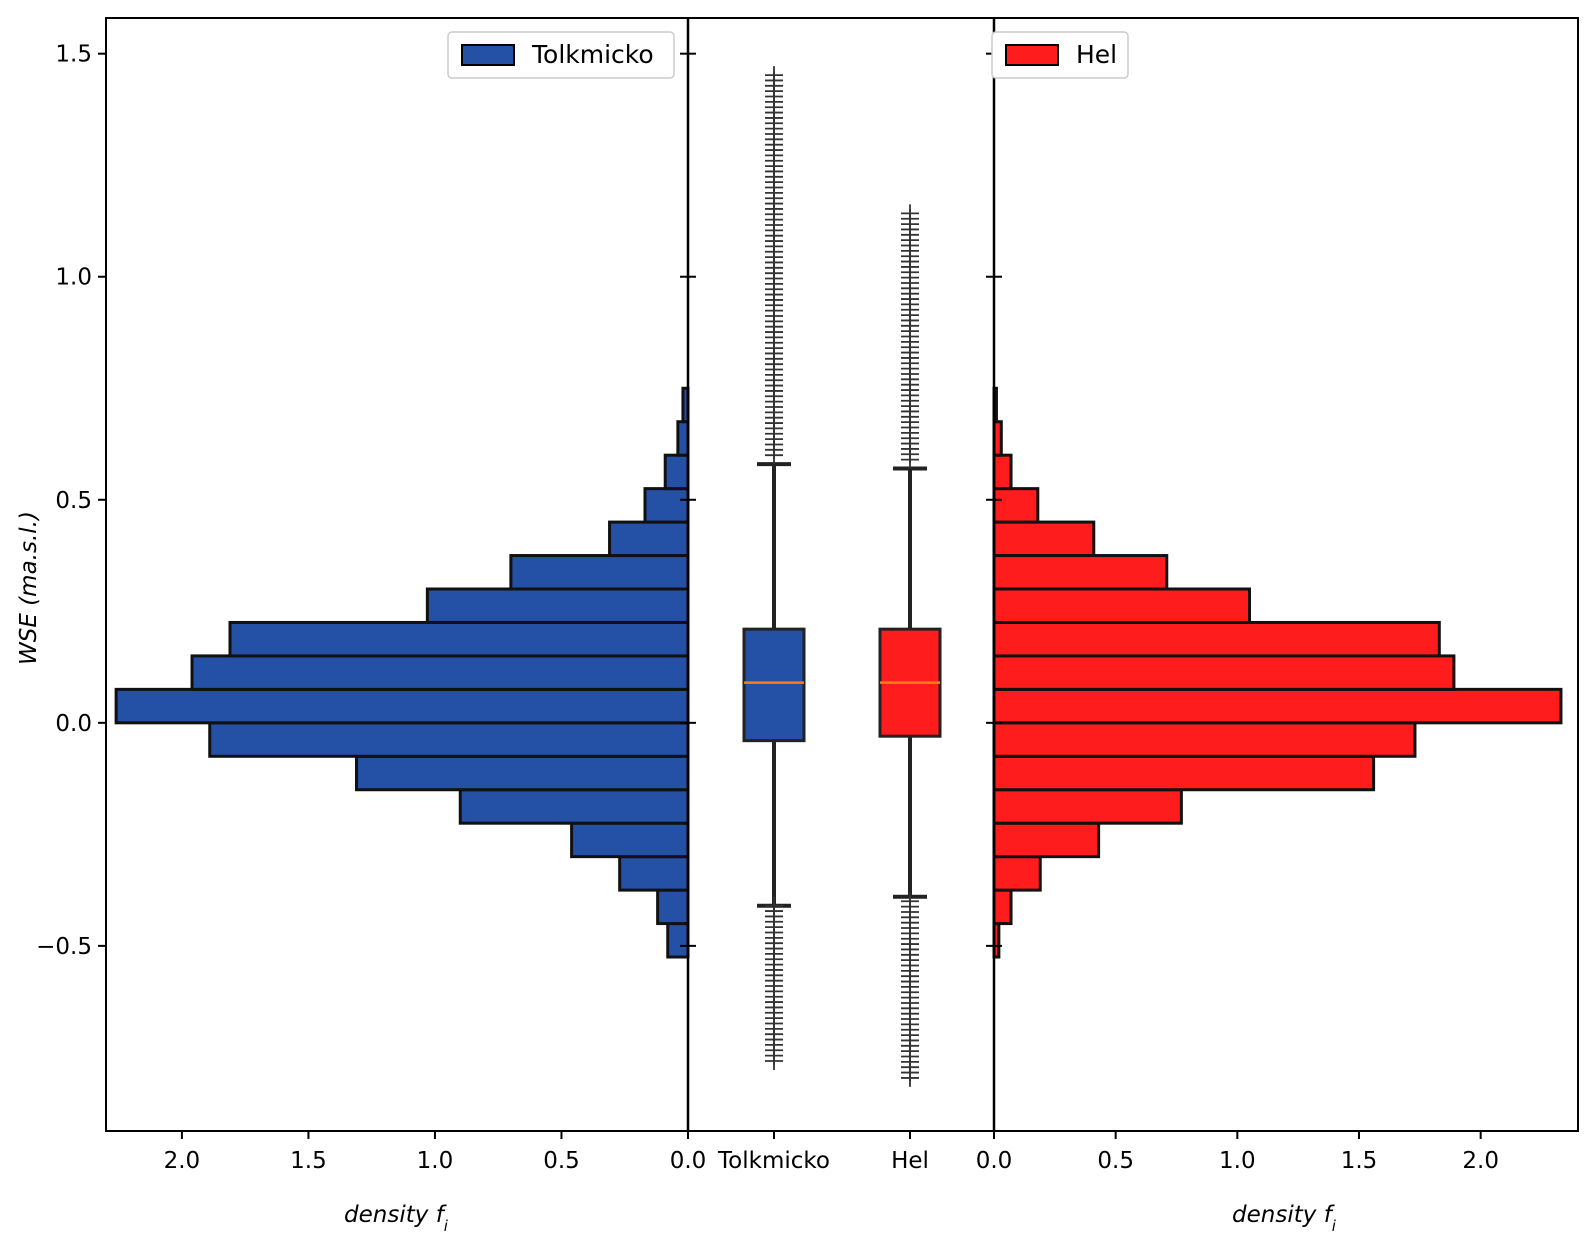  What do you see at coordinates (435, 1161) in the screenshot?
I see `x-tick-label-left: 1.0` at bounding box center [435, 1161].